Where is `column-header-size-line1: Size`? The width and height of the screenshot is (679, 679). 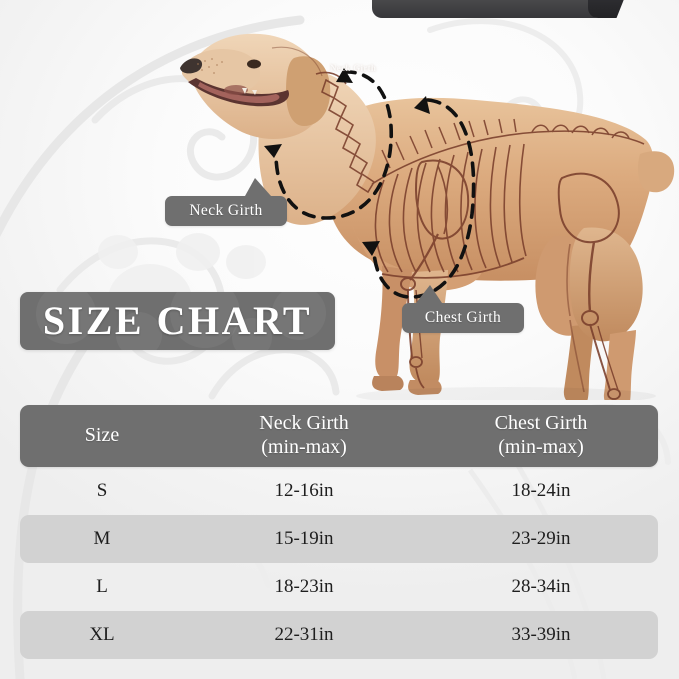
column-header-size-line1: Size is located at coordinates (102, 435).